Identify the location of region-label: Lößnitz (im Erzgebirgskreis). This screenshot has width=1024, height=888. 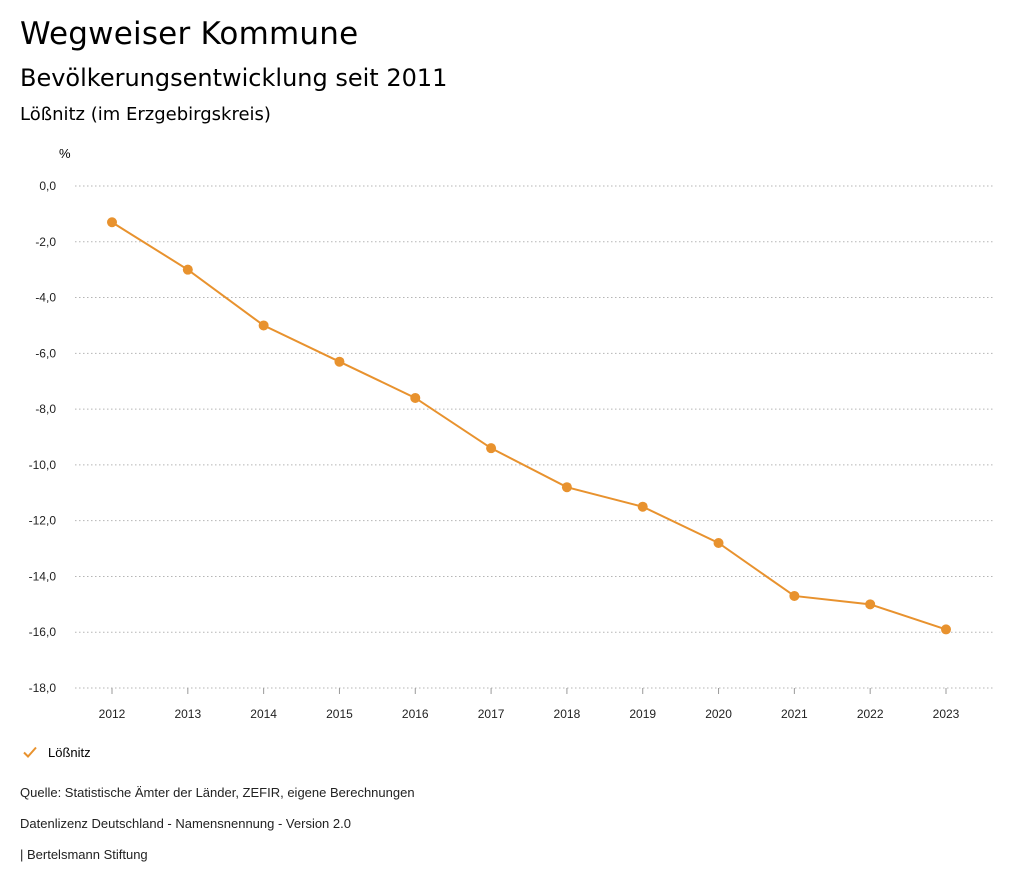
(145, 114).